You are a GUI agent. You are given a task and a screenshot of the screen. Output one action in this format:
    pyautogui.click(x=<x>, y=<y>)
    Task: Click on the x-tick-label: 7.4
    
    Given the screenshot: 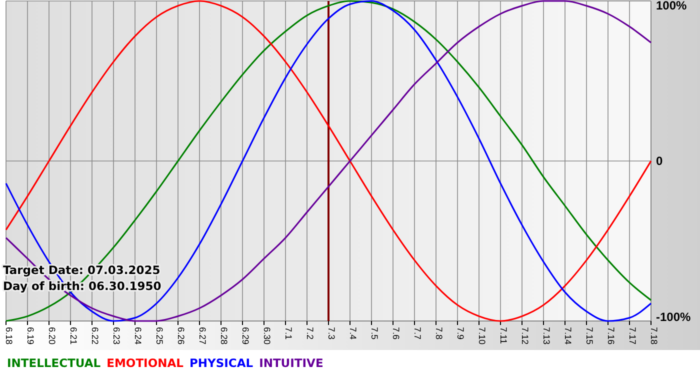 What is the action you would take?
    pyautogui.click(x=353, y=333)
    